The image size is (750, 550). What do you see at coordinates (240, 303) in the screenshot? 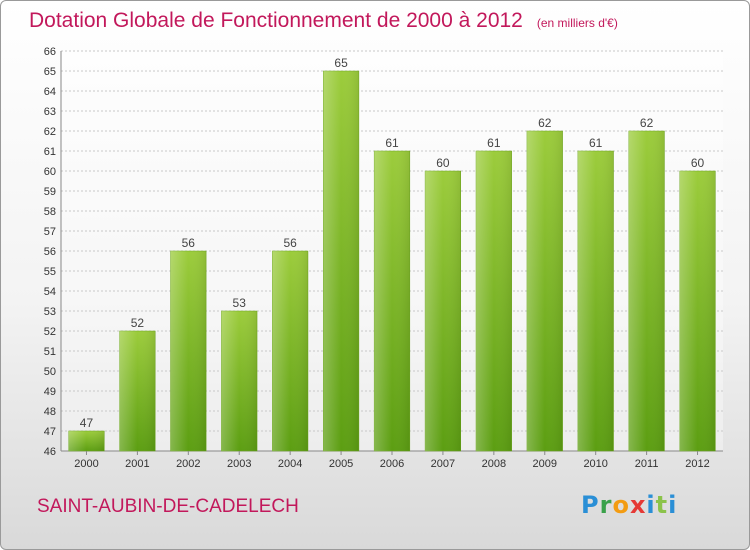
I see `bar-value-label: 53` at bounding box center [240, 303].